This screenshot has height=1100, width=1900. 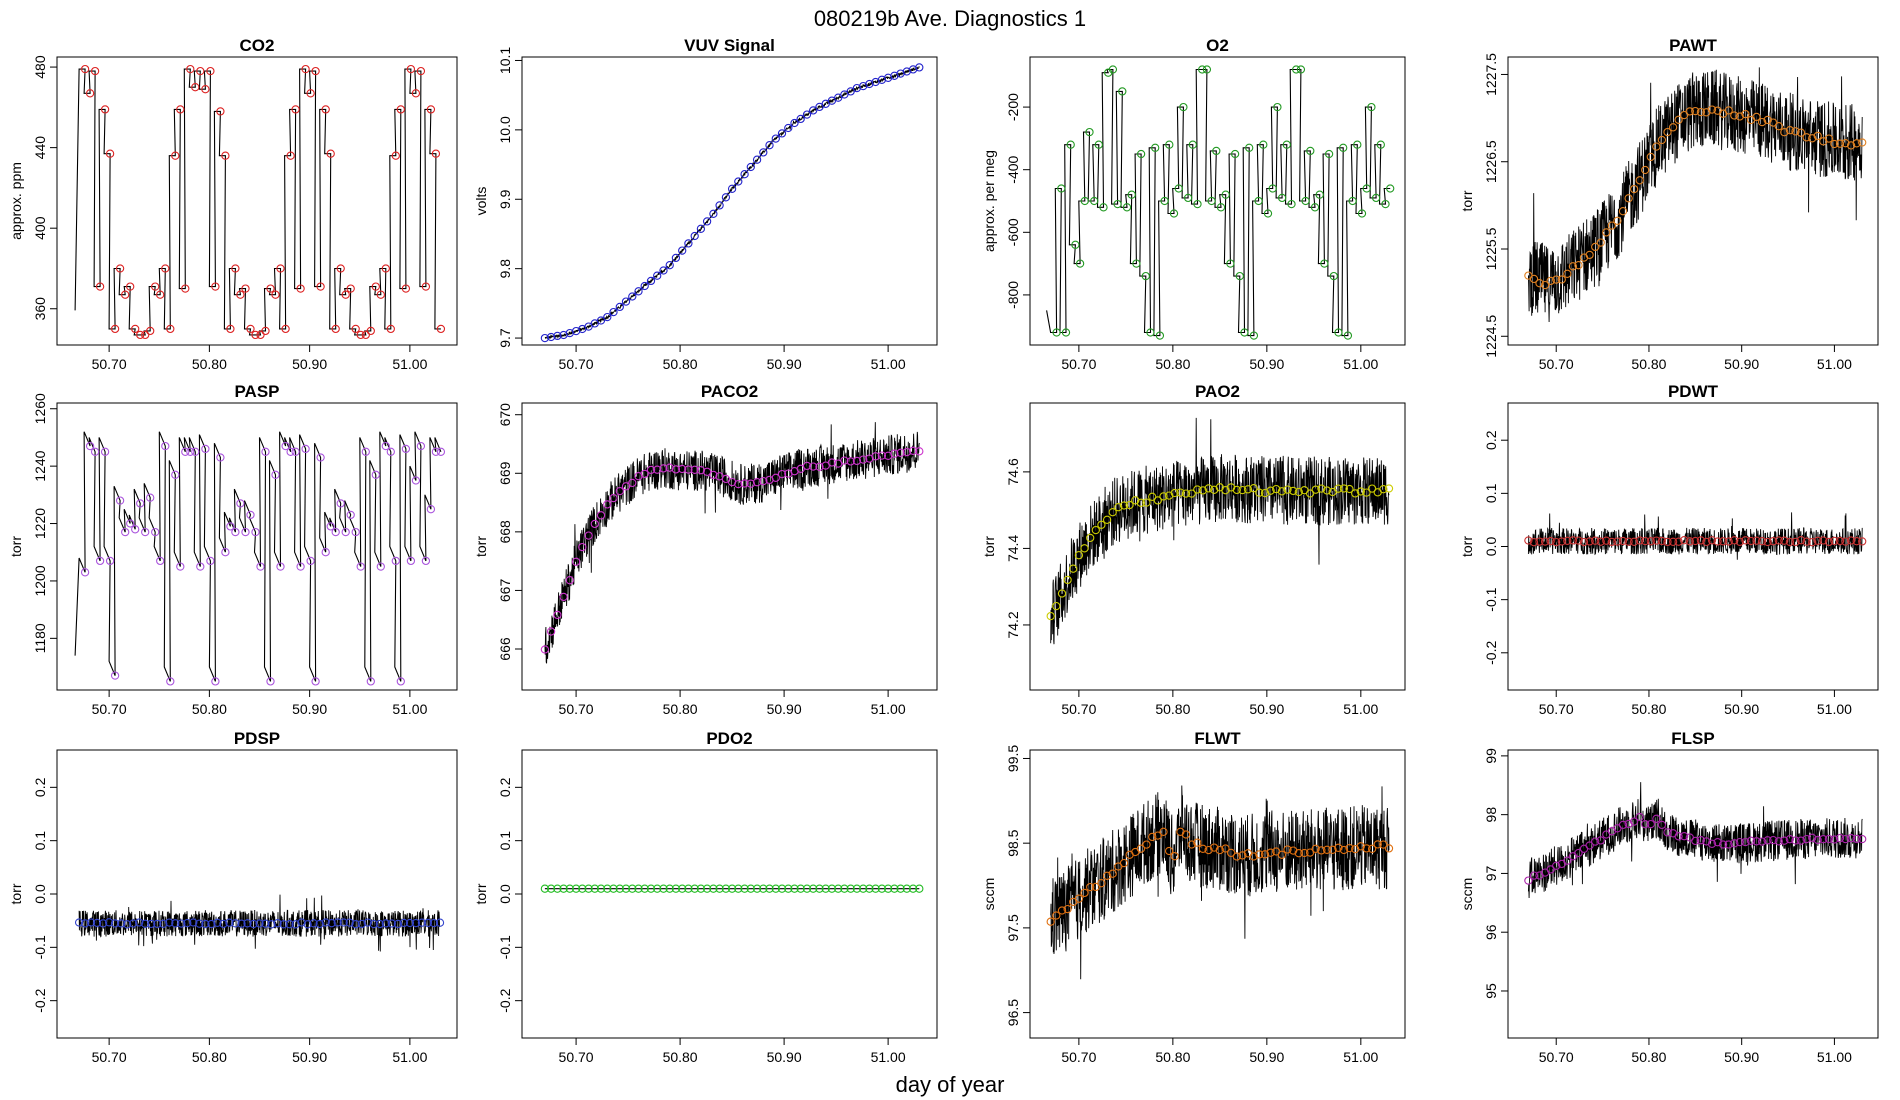 What do you see at coordinates (40, 580) in the screenshot?
I see `y-tick-label: 1200` at bounding box center [40, 580].